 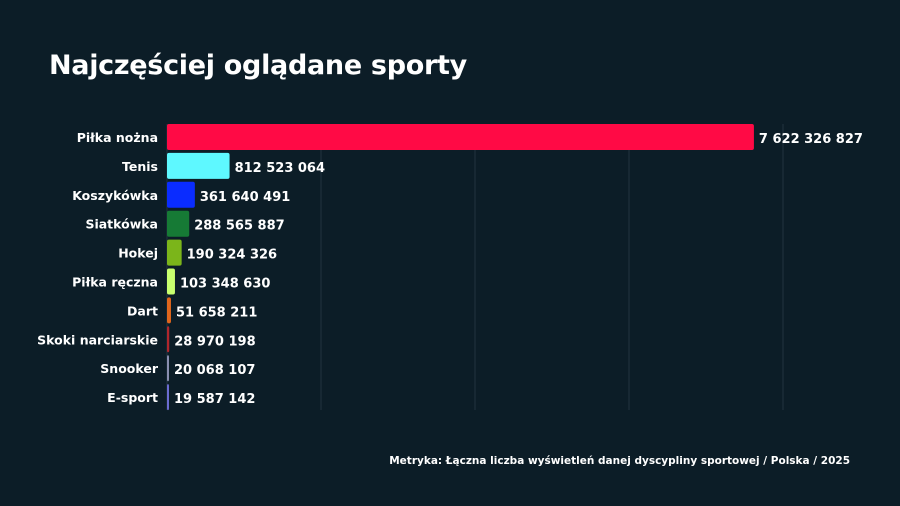 What do you see at coordinates (245, 197) in the screenshot?
I see `value-label: 361 640 491` at bounding box center [245, 197].